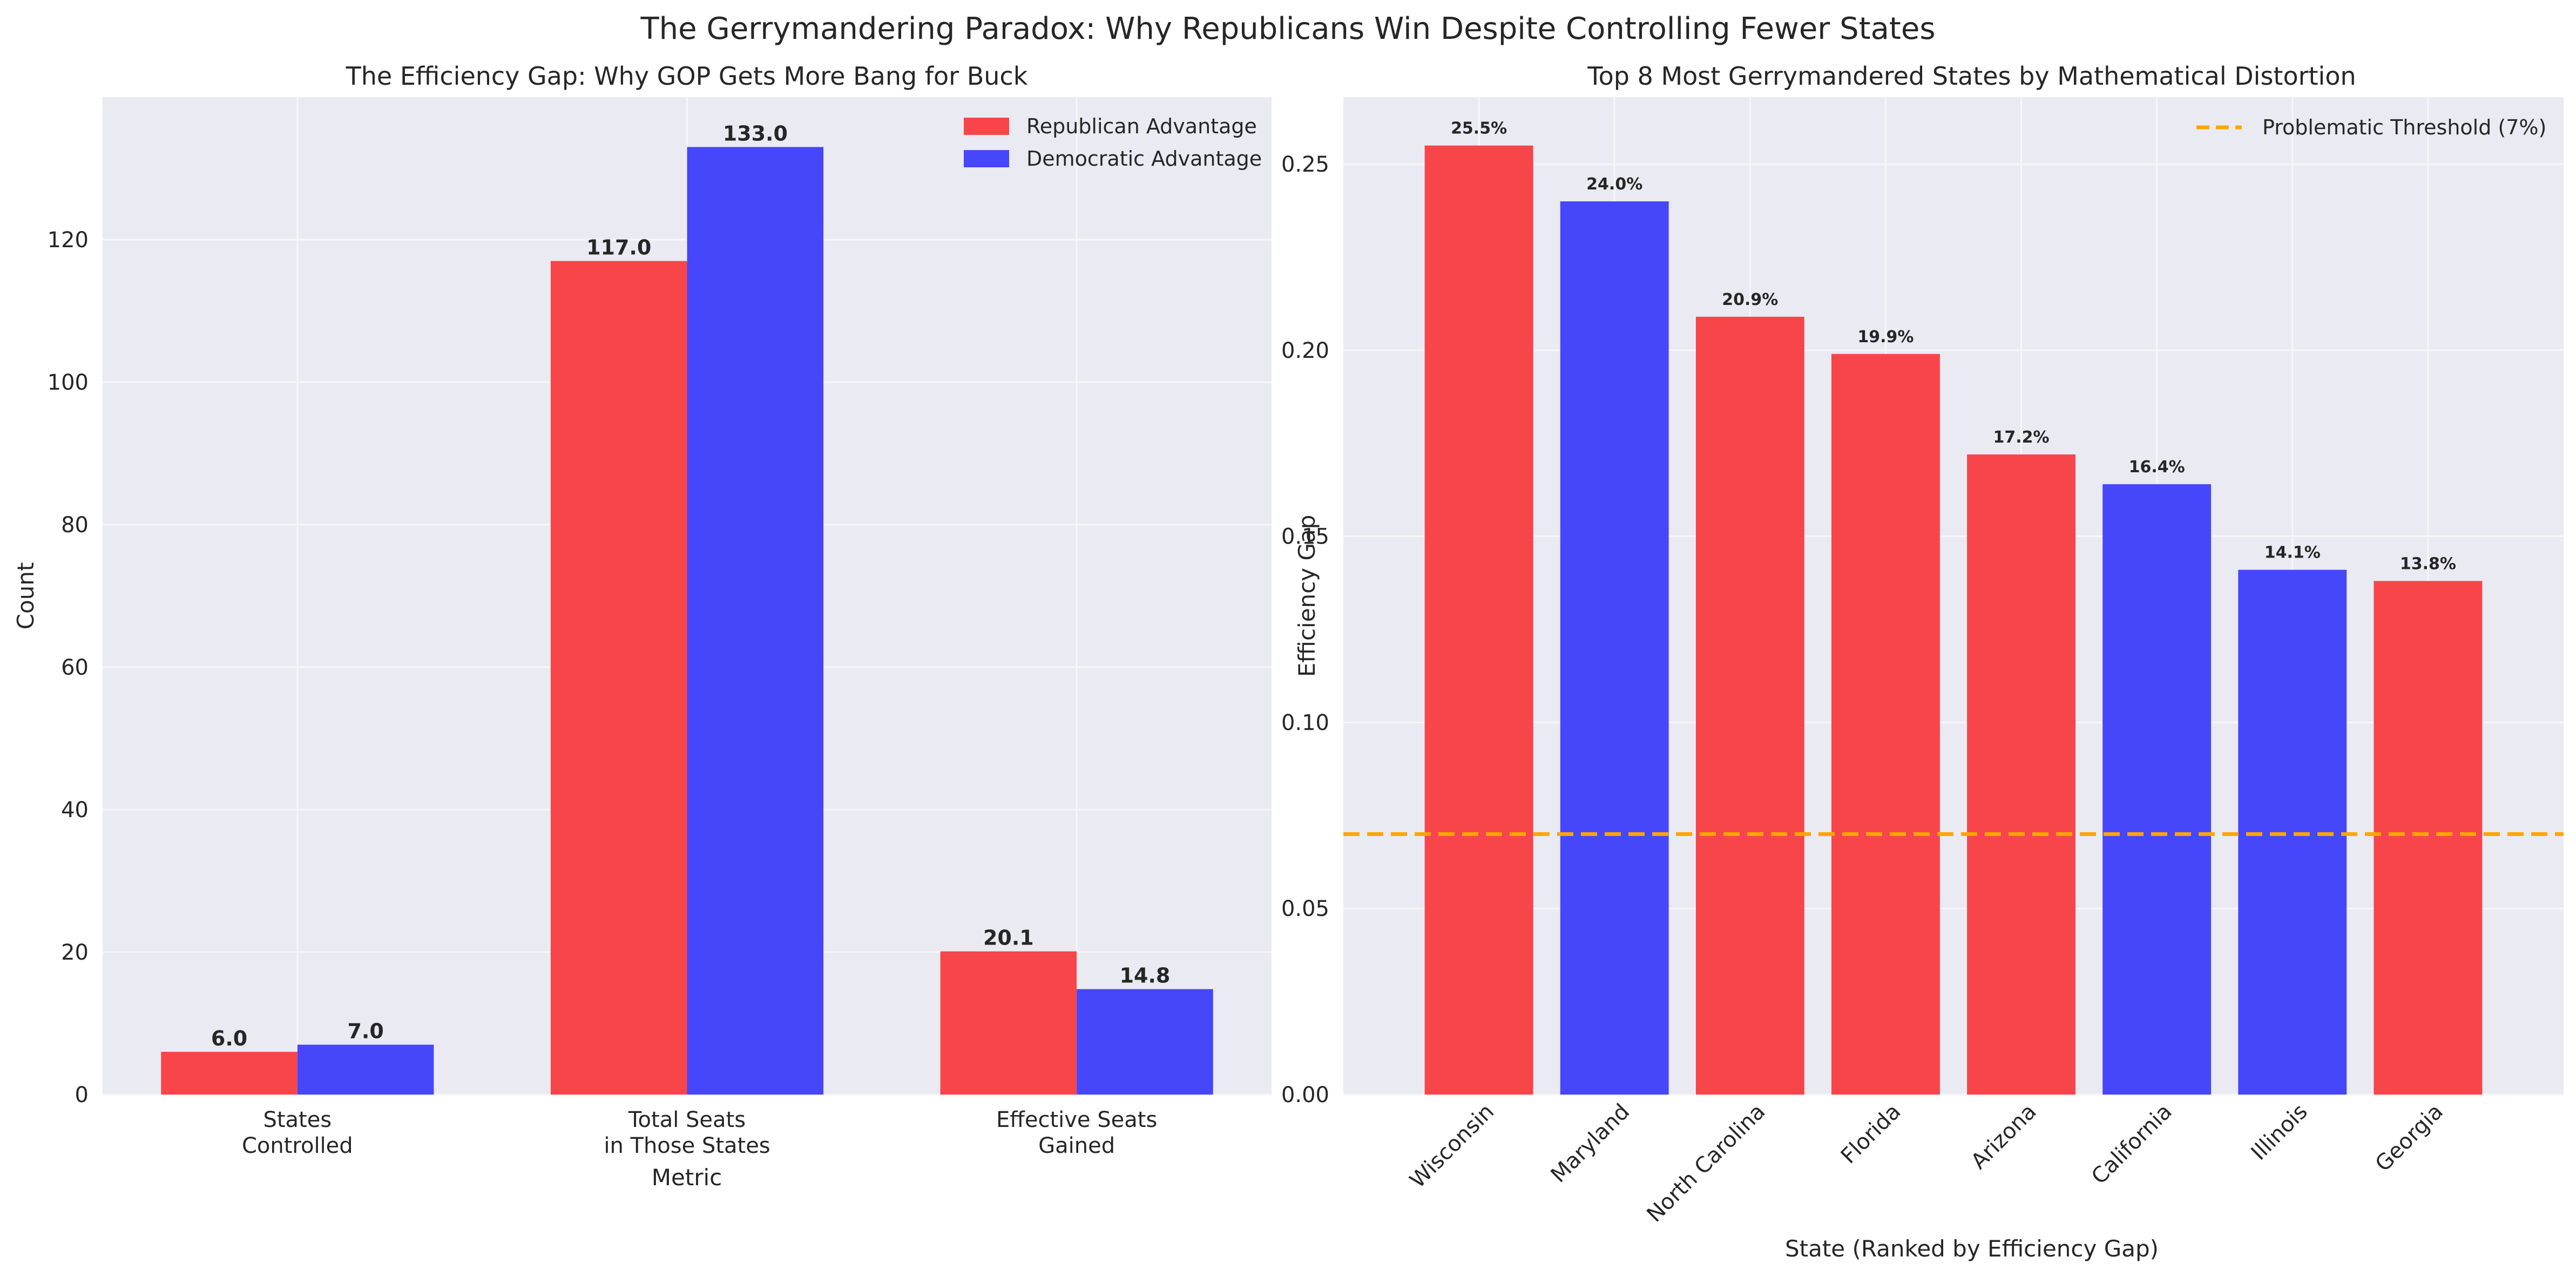  What do you see at coordinates (1478, 620) in the screenshot?
I see `bar-wisconsin` at bounding box center [1478, 620].